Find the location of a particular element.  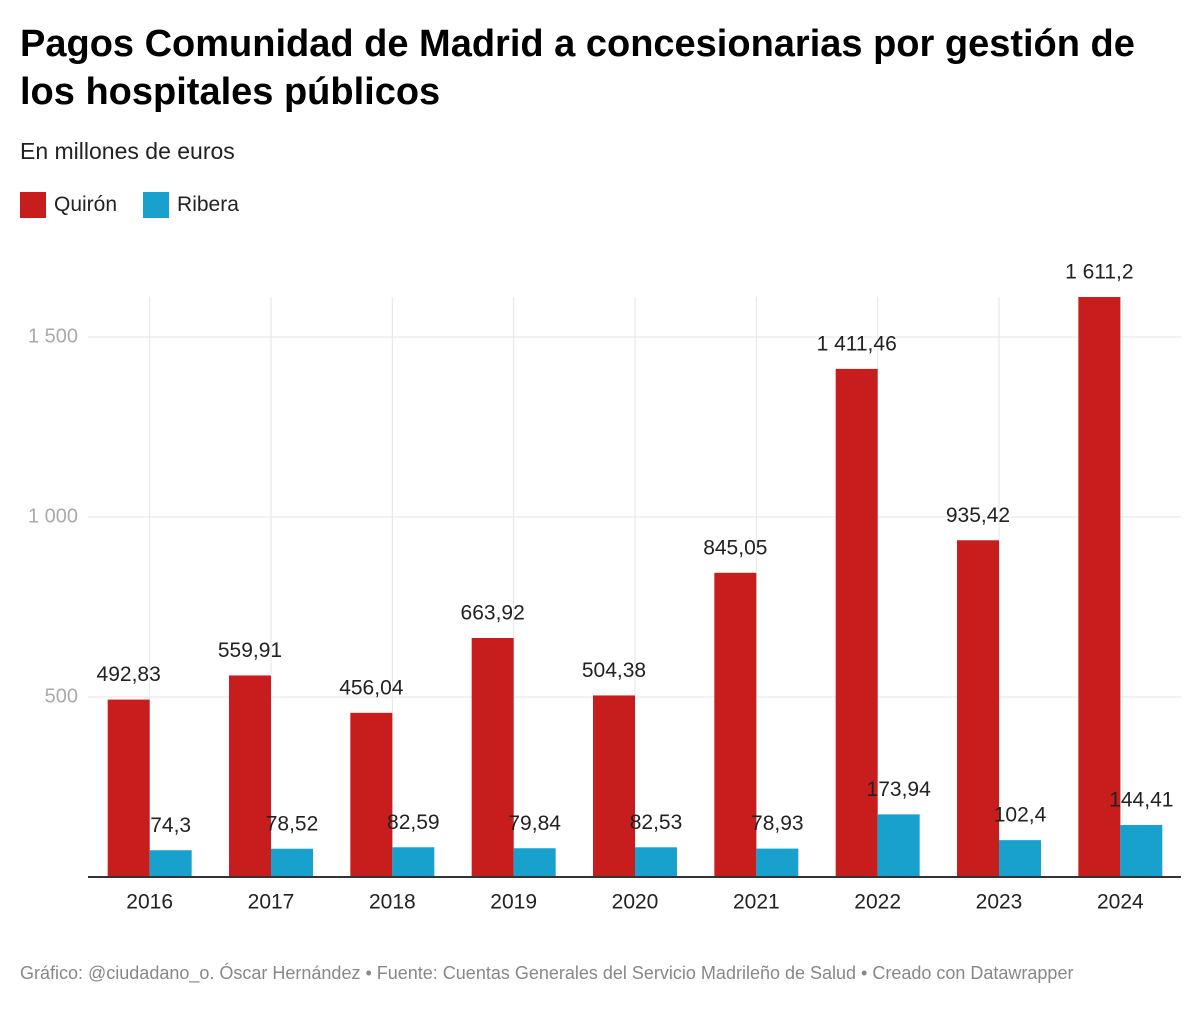

legend-label: Ribera is located at coordinates (208, 204).